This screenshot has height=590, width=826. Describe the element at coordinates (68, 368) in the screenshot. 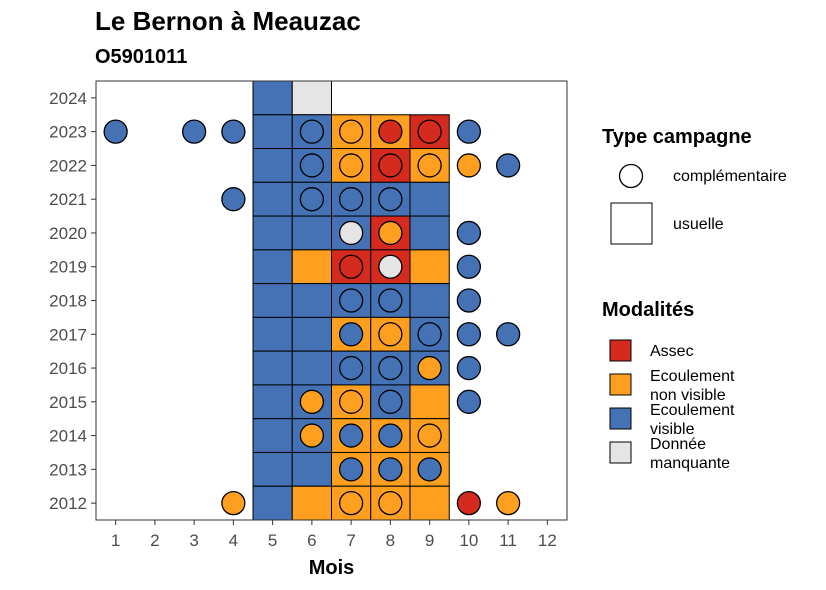

I see `y-tick-label: 2016` at that location.